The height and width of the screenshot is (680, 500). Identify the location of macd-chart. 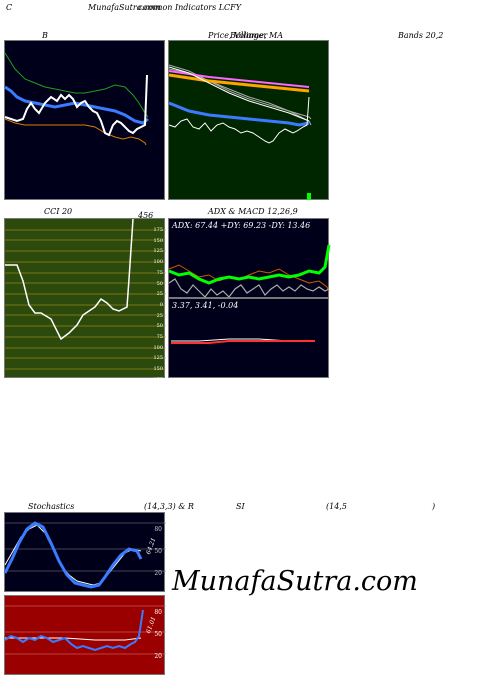
(243, 341).